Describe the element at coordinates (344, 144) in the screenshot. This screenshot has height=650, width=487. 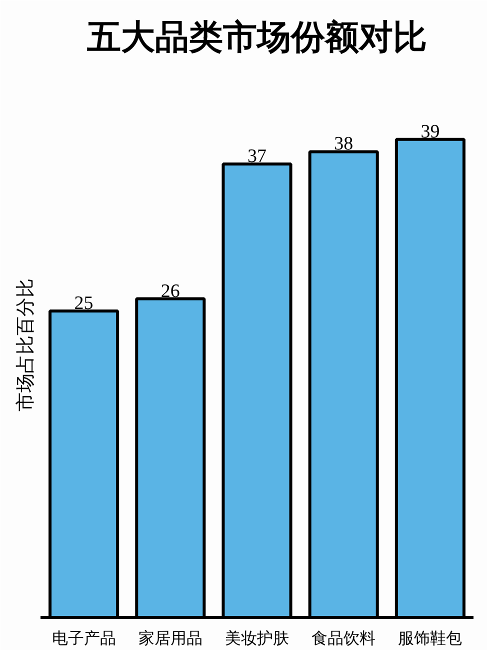
I see `data-label: 38` at that location.